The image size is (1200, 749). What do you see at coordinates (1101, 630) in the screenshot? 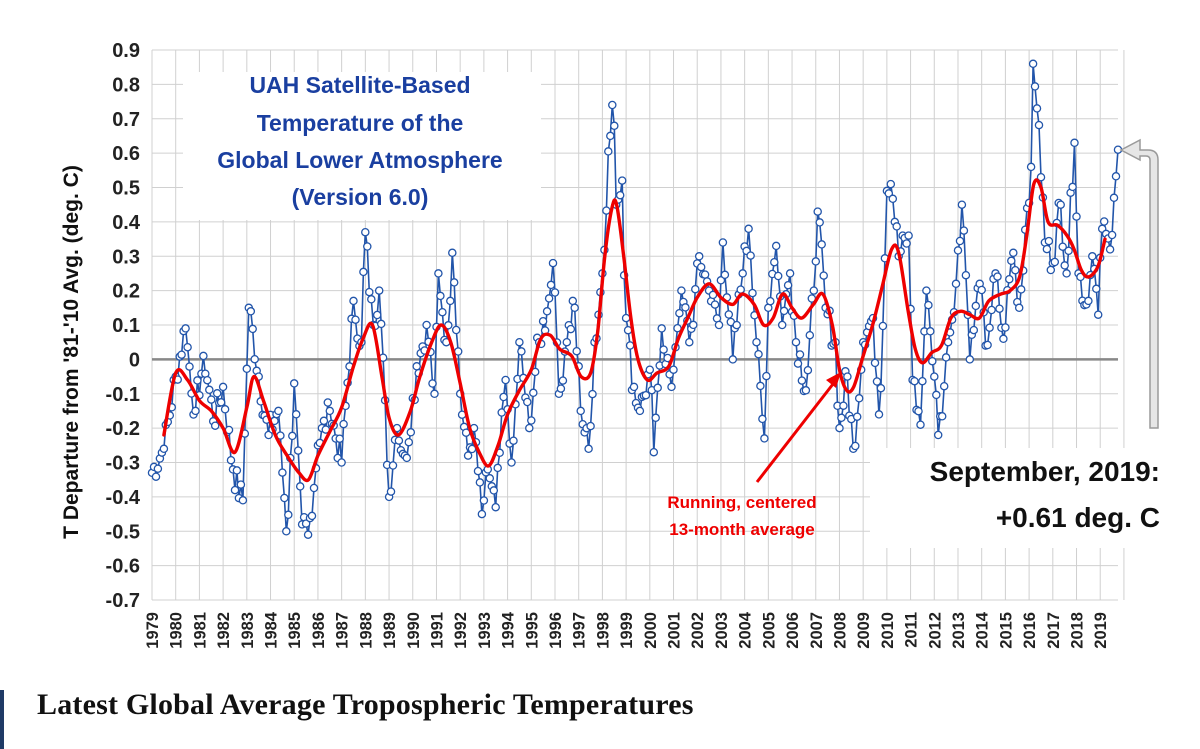
I see `x-tick-label: 2019` at bounding box center [1101, 630].